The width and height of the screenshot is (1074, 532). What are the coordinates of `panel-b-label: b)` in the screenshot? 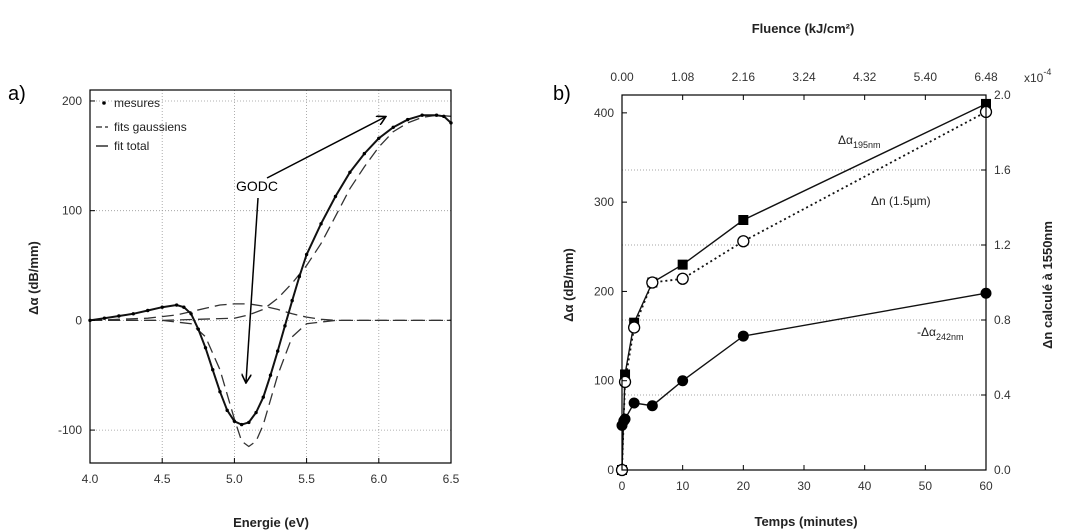 It's located at (562, 94).